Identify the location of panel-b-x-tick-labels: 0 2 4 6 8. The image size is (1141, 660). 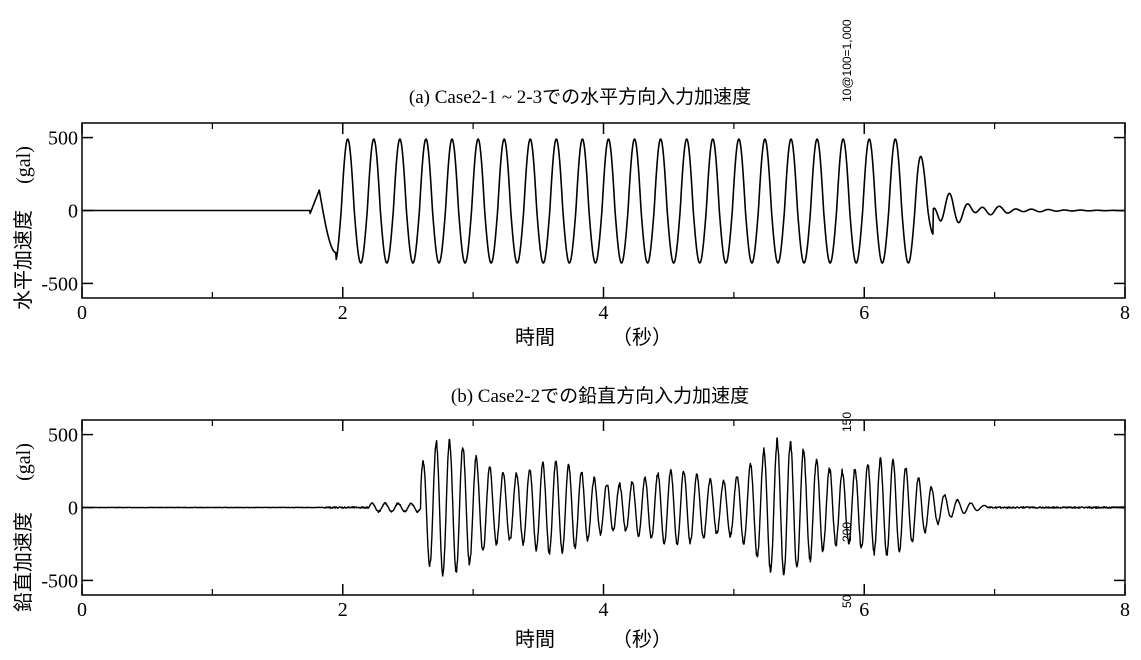
(603, 610).